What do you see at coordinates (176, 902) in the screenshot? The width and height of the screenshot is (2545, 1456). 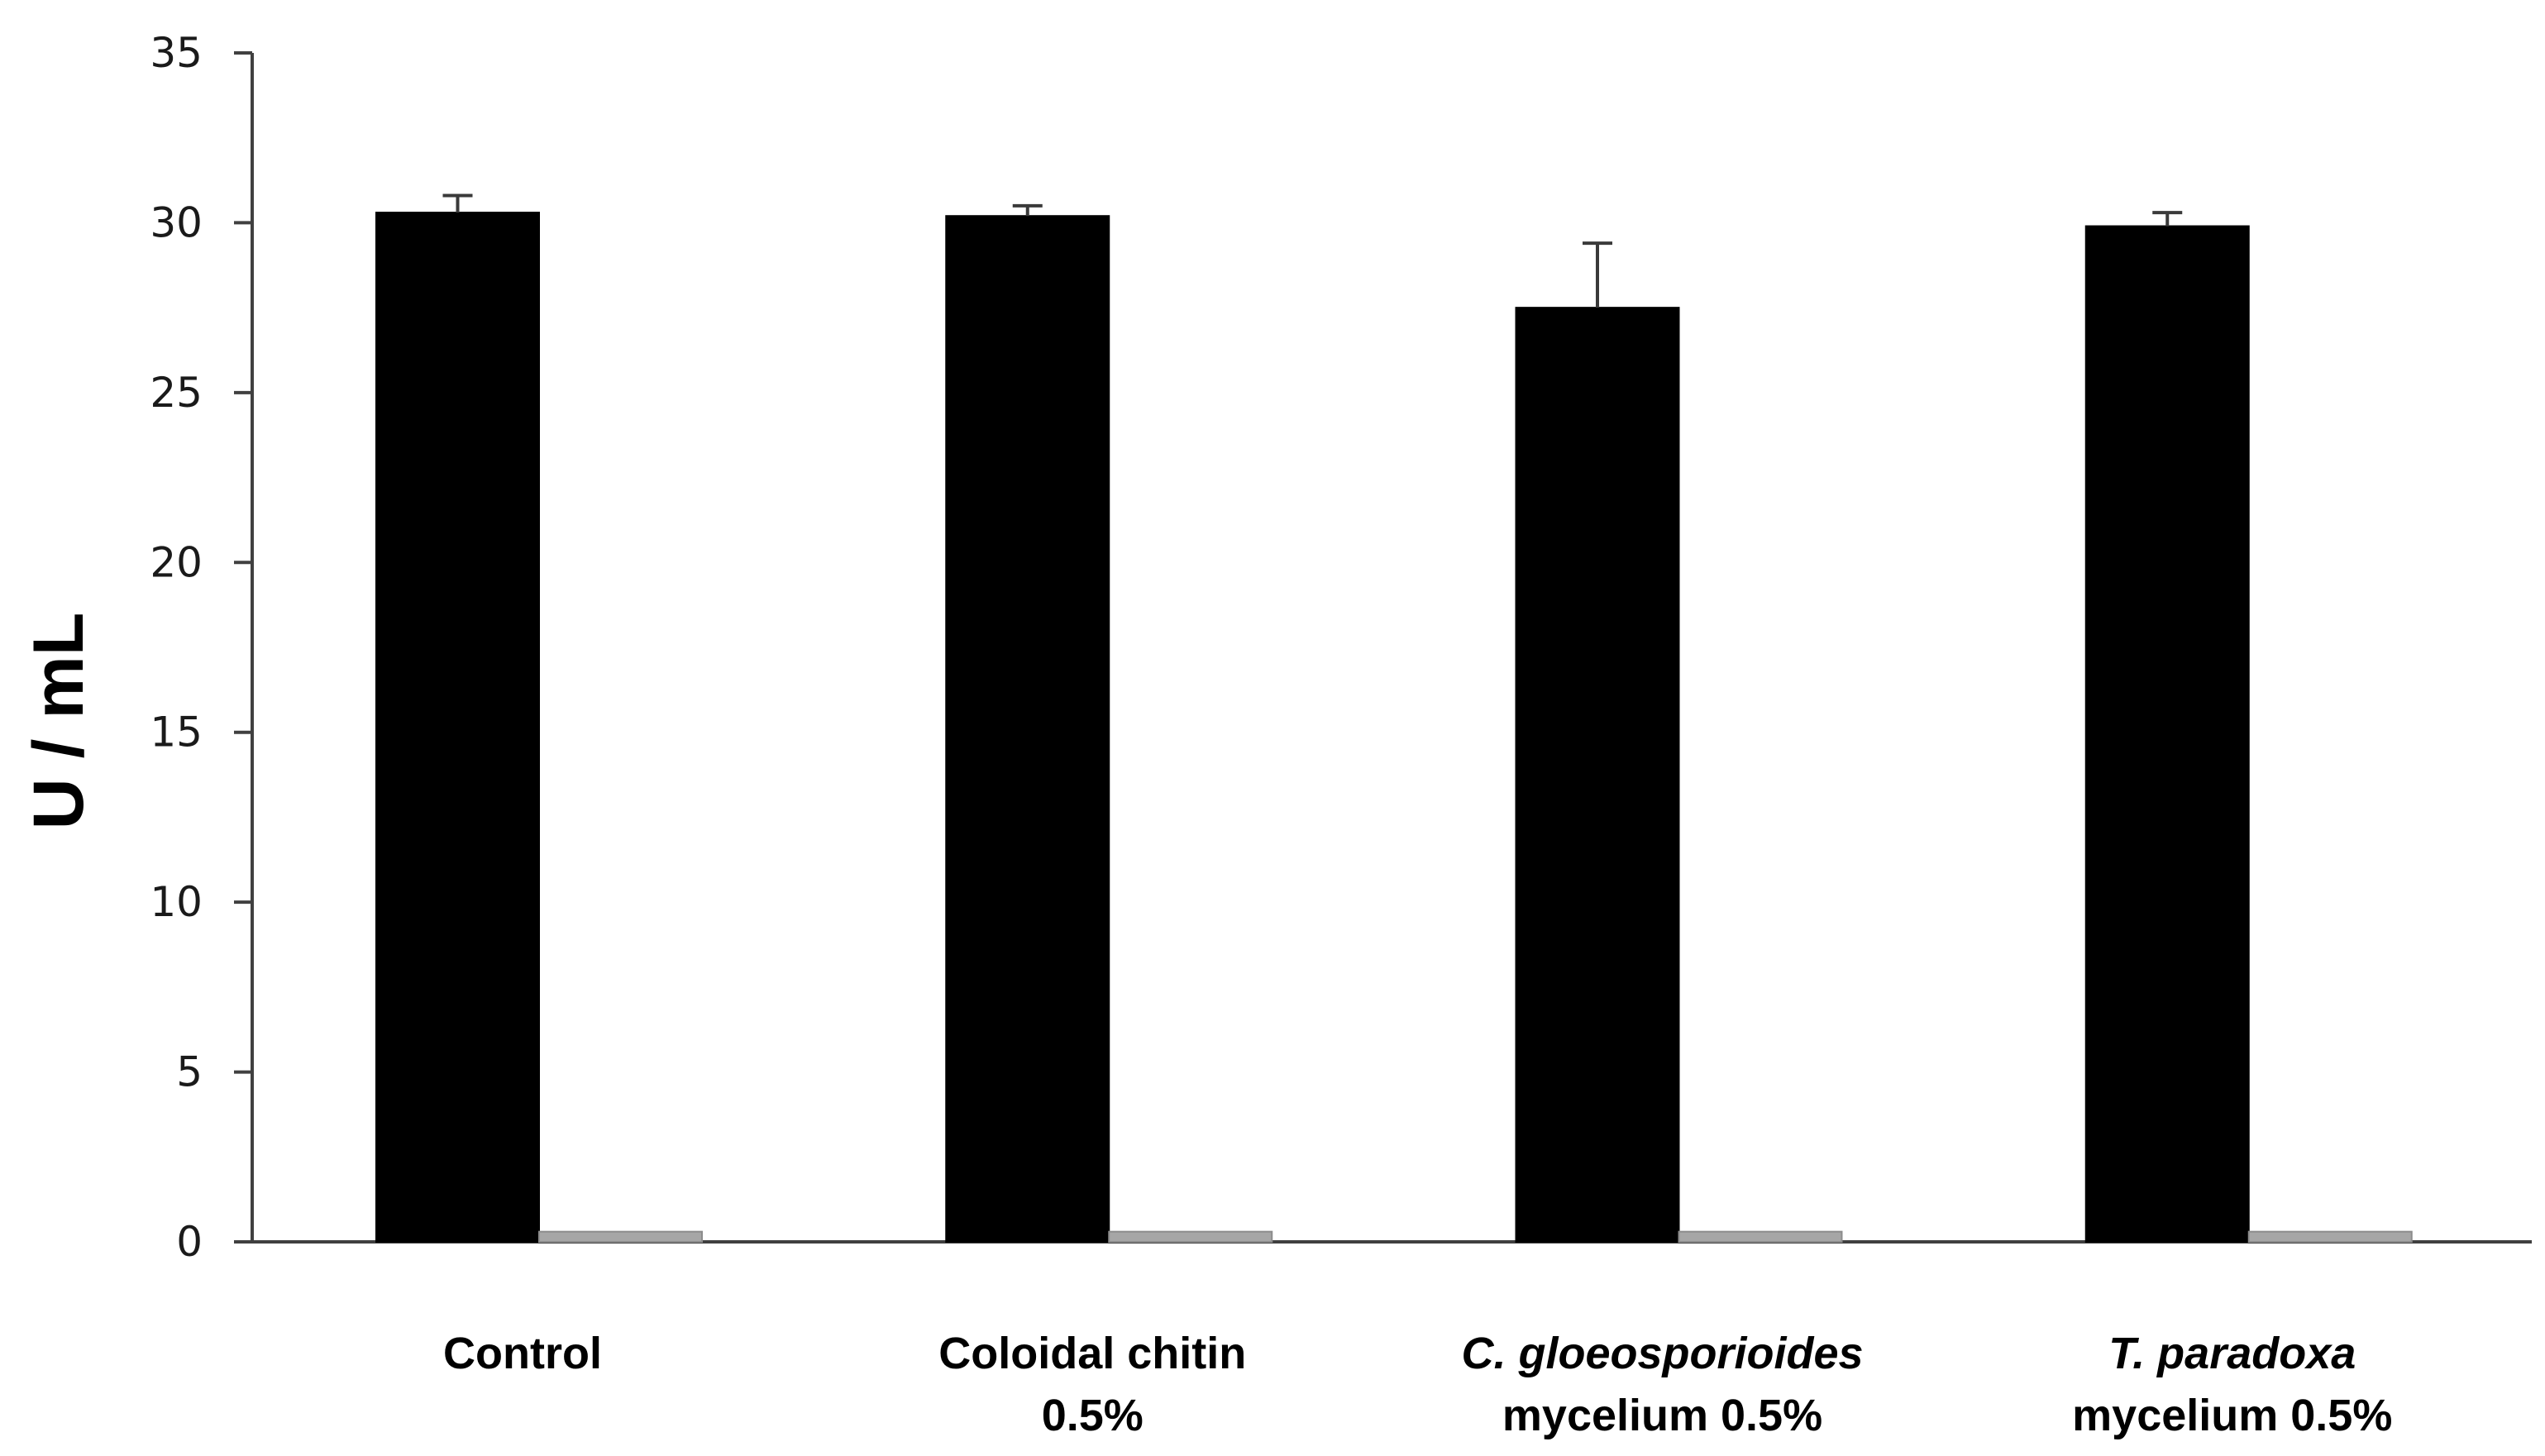 I see `y-tick-label: 10` at bounding box center [176, 902].